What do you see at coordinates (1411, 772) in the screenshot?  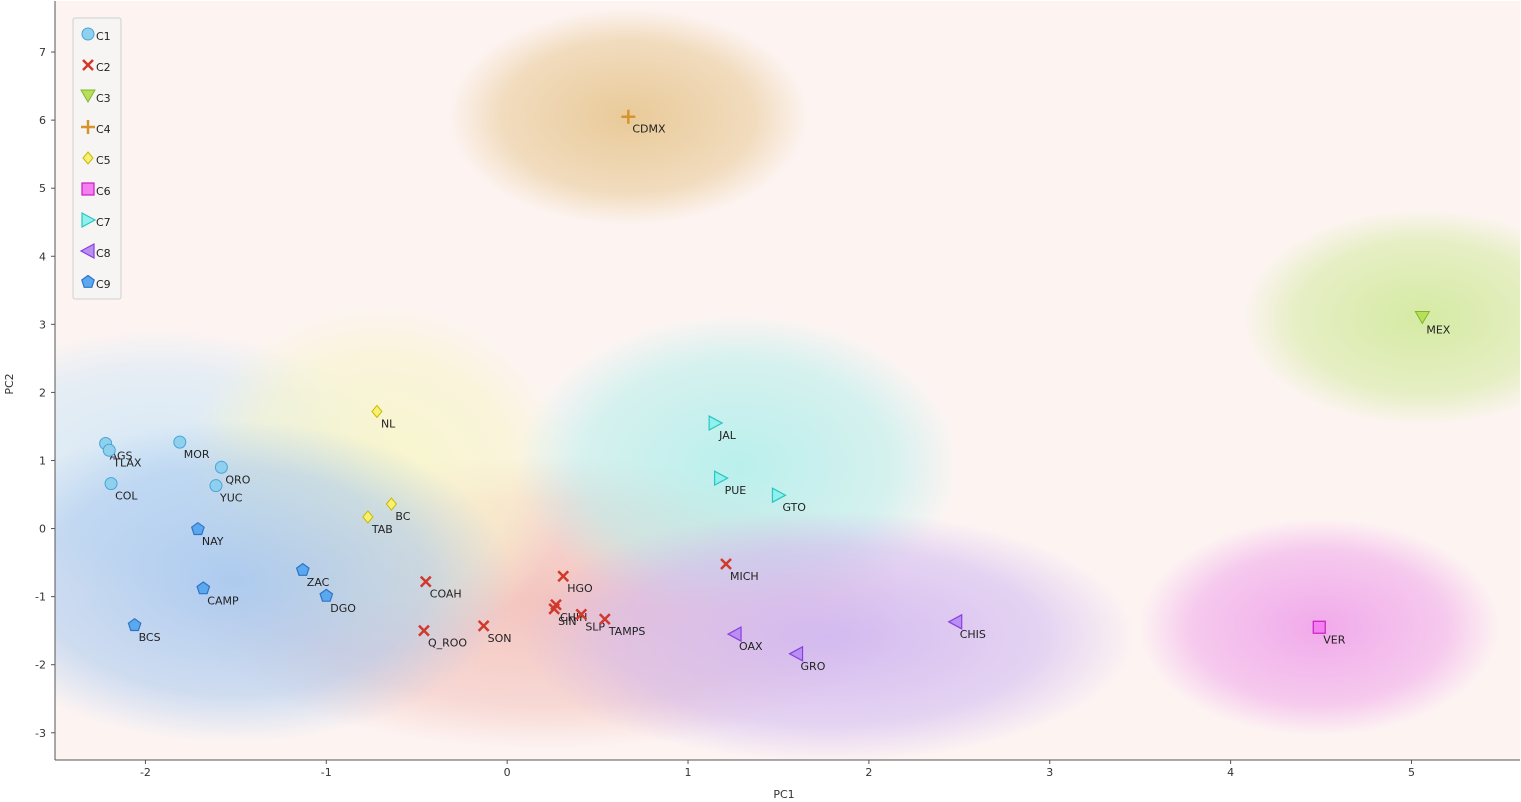 I see `x-tick-label: 5` at bounding box center [1411, 772].